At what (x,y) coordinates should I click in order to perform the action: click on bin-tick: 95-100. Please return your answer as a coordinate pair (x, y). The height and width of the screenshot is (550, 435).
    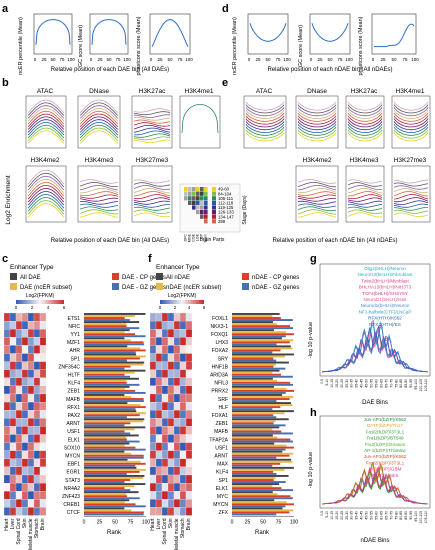
    Looking at the image, I should click on (416, 384).